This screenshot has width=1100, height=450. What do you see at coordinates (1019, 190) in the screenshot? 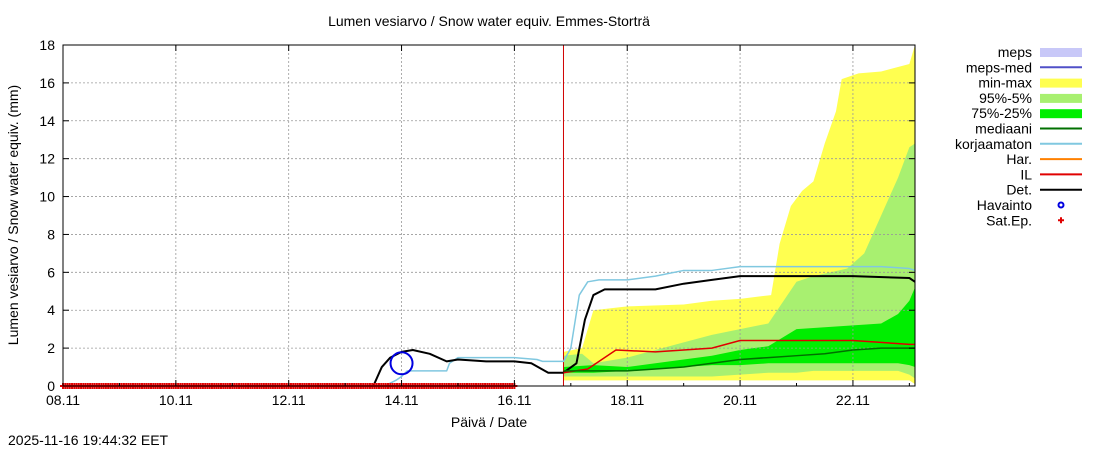
I see `legend-det-label: Det.` at bounding box center [1019, 190].